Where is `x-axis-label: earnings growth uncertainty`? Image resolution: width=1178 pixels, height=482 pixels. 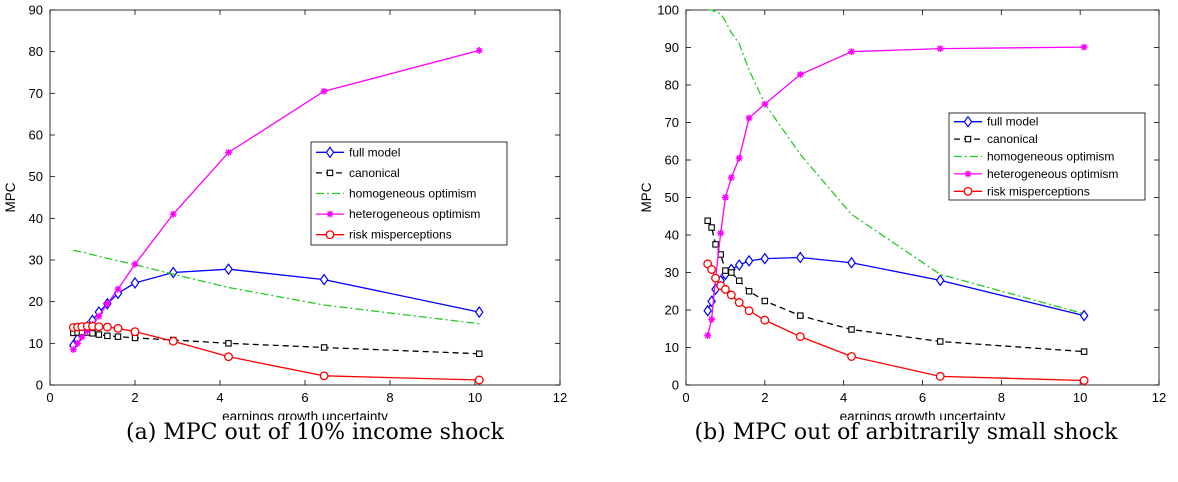
x-axis-label: earnings growth uncertainty is located at coordinates (305, 414).